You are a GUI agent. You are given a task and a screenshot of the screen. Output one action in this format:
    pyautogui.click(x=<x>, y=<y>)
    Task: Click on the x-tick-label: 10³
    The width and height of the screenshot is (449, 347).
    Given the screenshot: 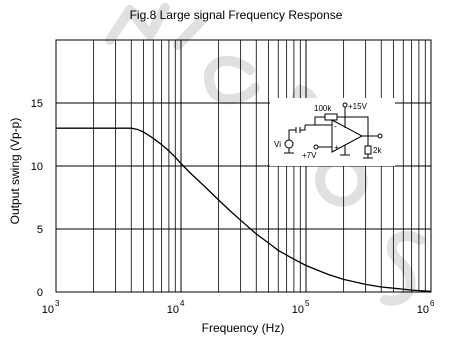 What is the action you would take?
    pyautogui.click(x=51, y=307)
    